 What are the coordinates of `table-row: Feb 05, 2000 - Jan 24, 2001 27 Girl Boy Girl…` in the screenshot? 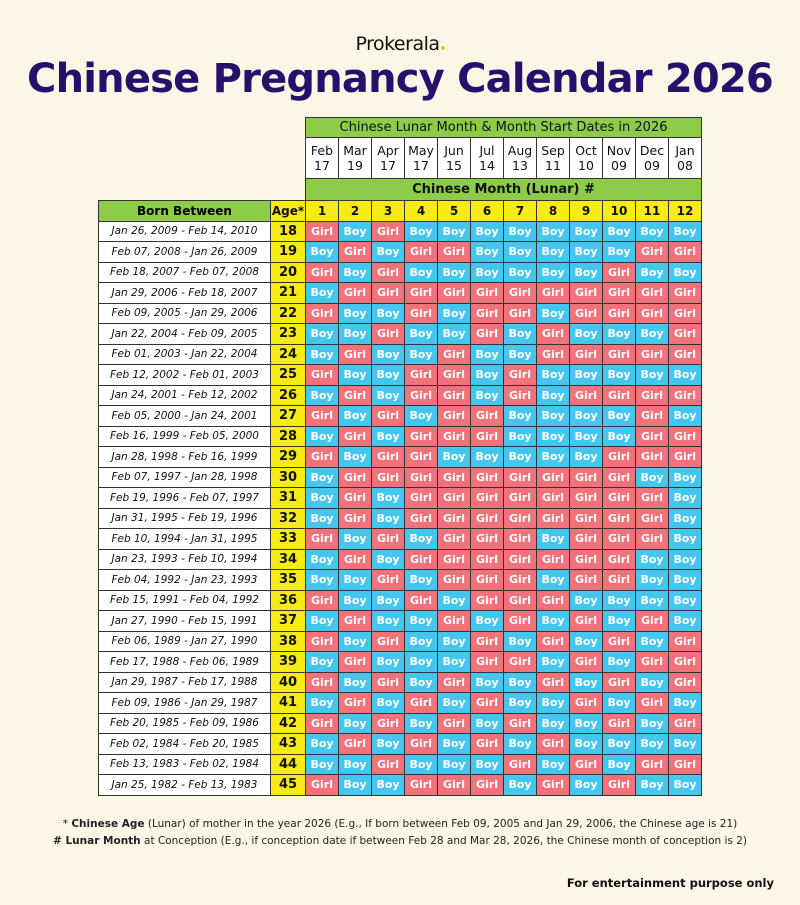 It's located at (400, 416).